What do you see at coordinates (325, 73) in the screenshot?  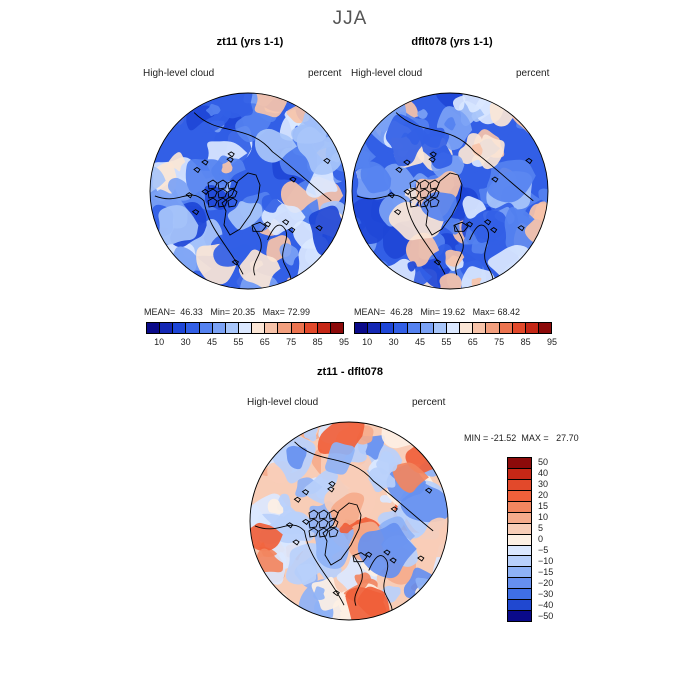 I see `panel-1-unit-label: percent` at bounding box center [325, 73].